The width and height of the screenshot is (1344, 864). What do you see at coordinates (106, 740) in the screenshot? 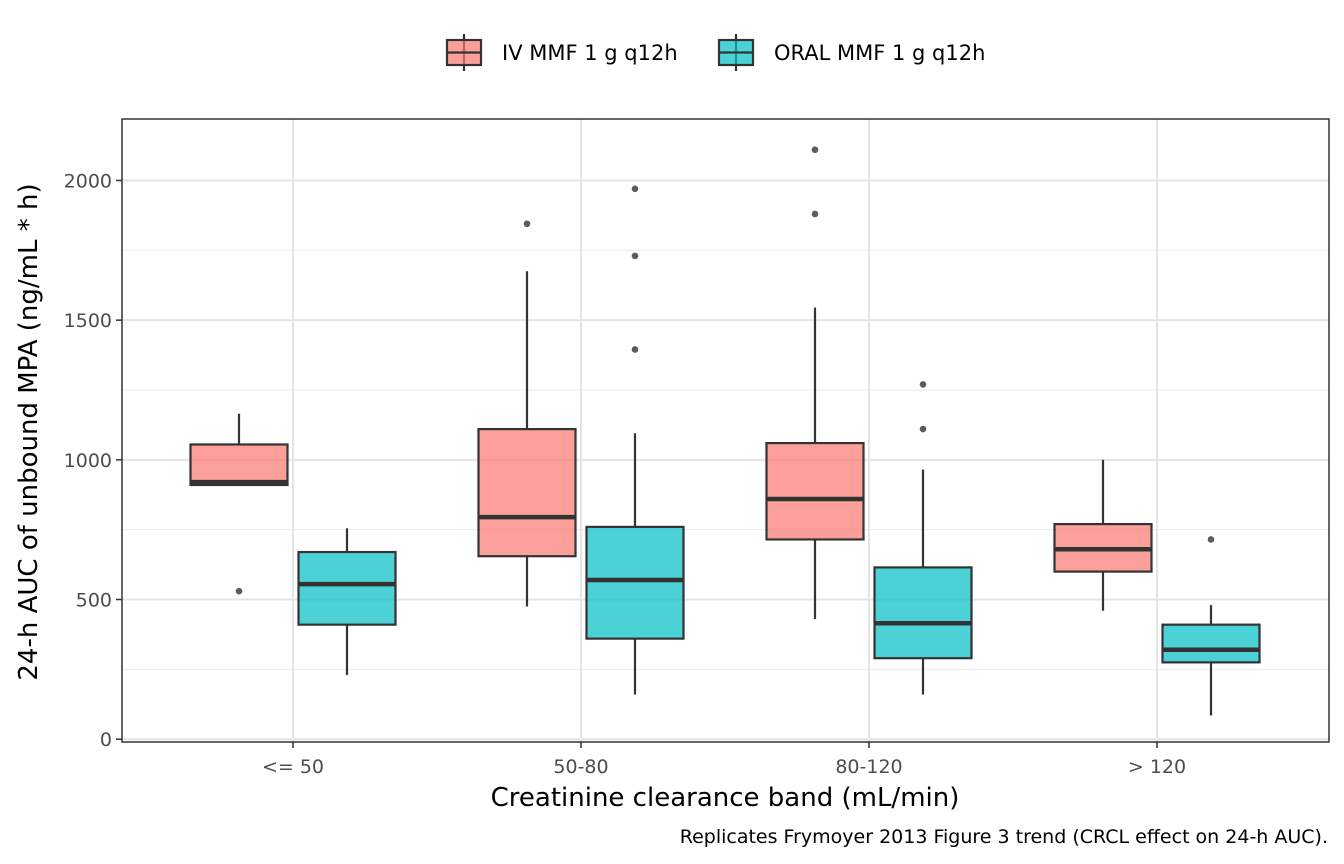
I see `y-tick-label: 0` at bounding box center [106, 740].